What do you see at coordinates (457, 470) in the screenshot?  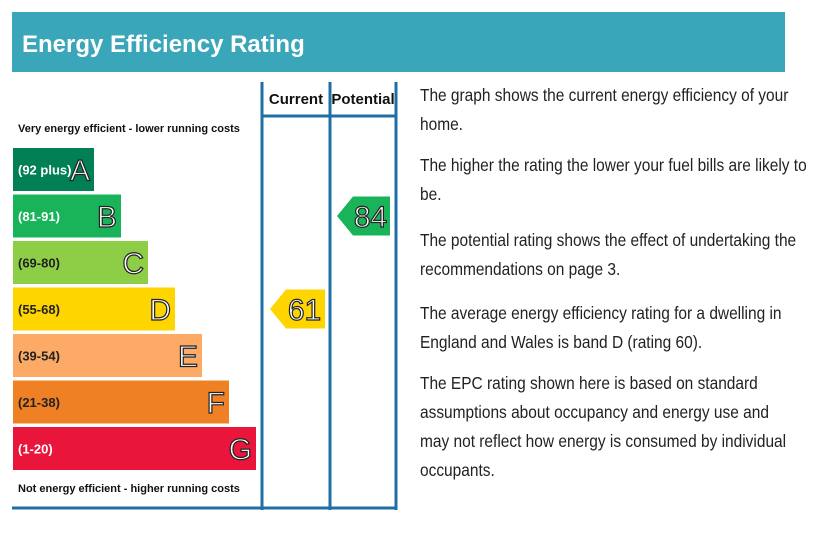 I see `note-line: occupants.` at bounding box center [457, 470].